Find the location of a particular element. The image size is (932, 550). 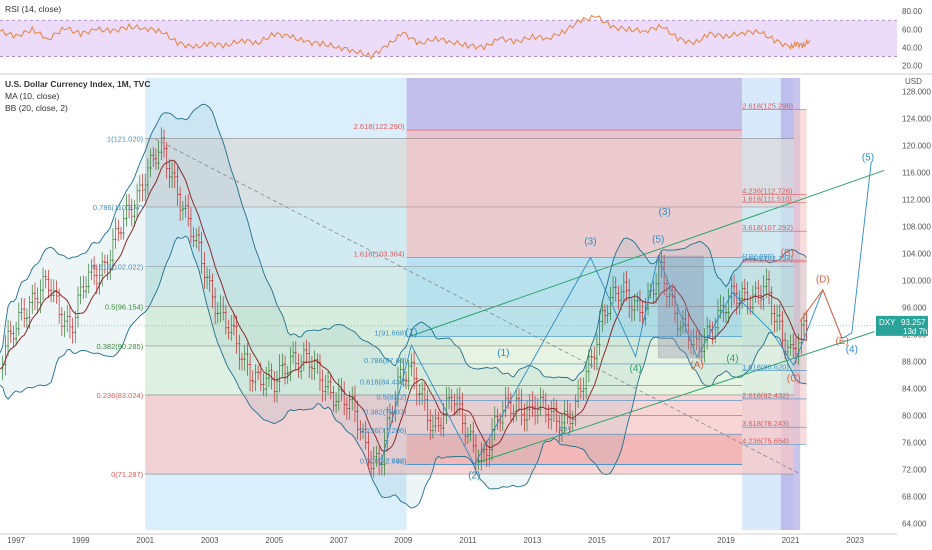

fib-label-left: 1(121.020) is located at coordinates (125, 139).